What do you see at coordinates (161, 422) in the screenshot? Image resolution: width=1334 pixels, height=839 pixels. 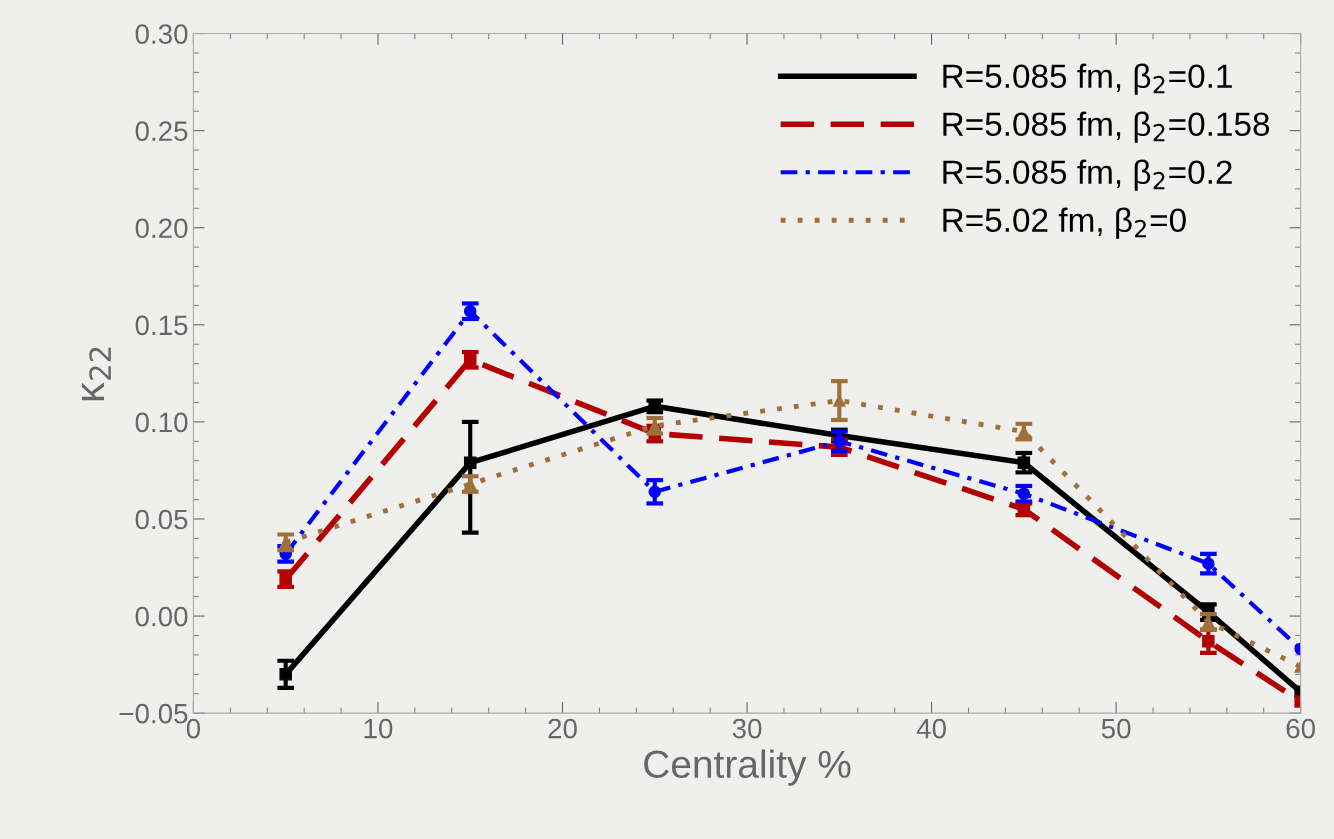 I see `y-tick-label: 0.10` at bounding box center [161, 422].